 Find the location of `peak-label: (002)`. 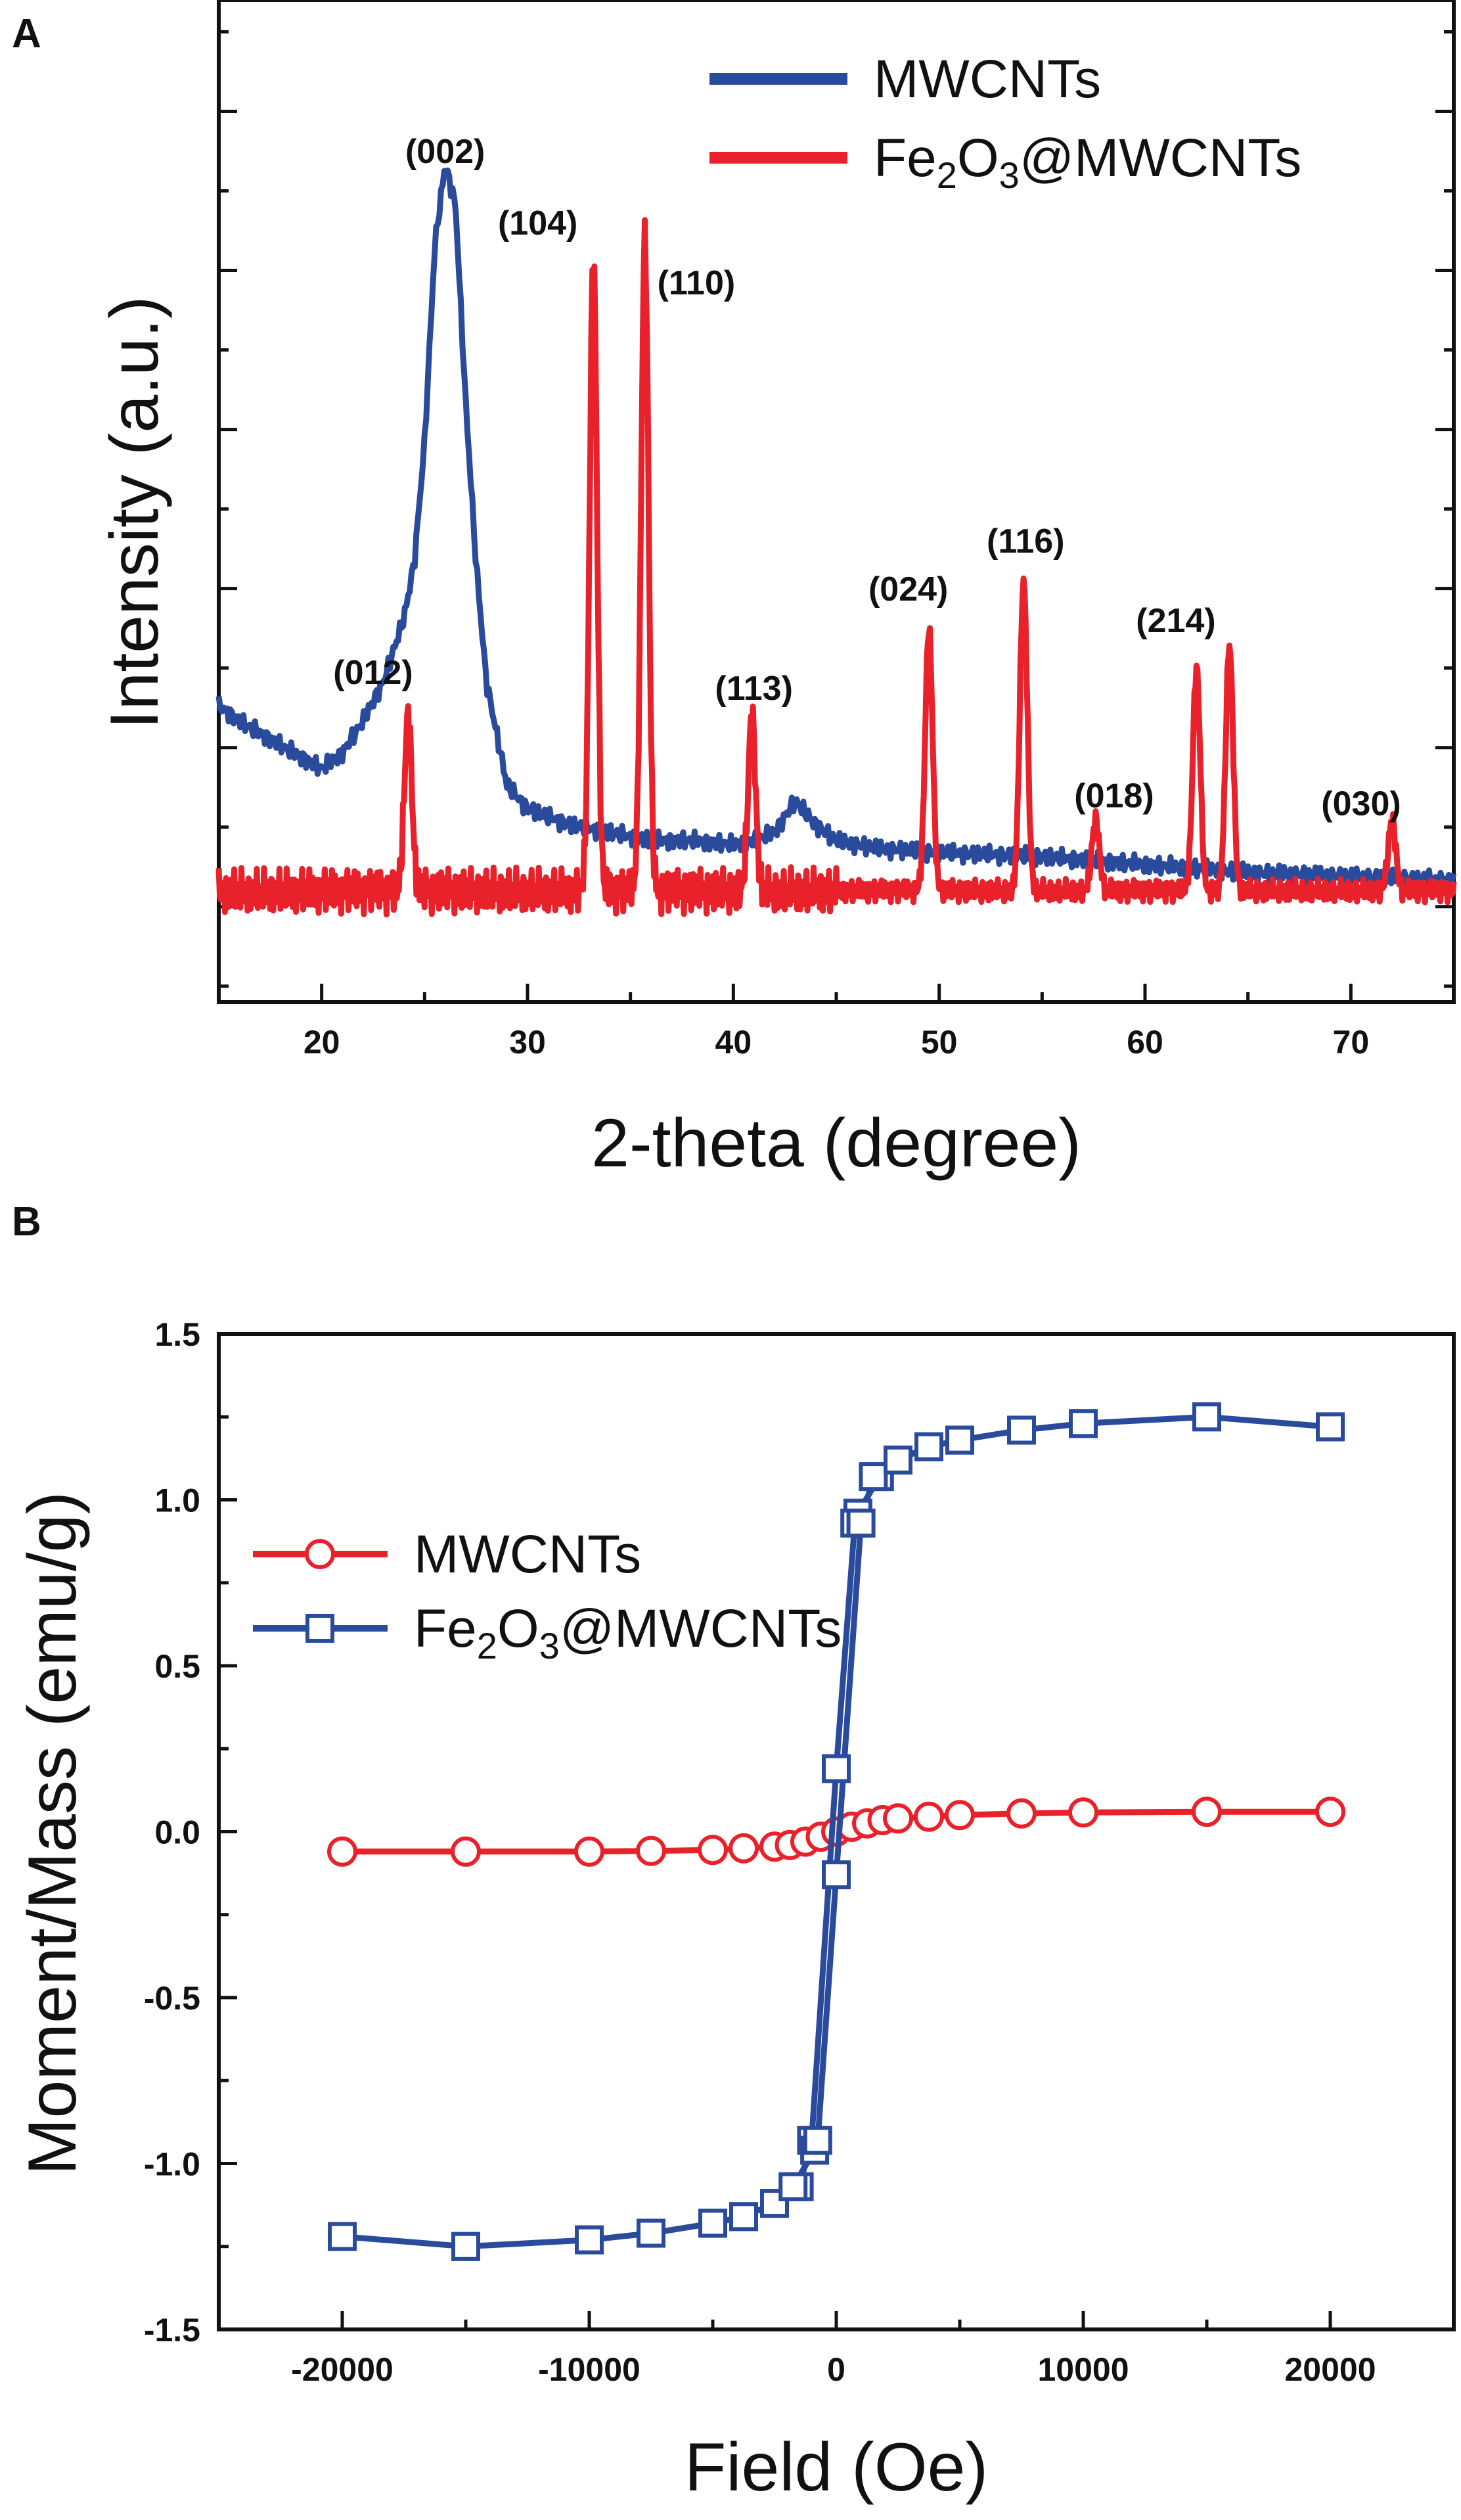

peak-label: (002) is located at coordinates (445, 152).